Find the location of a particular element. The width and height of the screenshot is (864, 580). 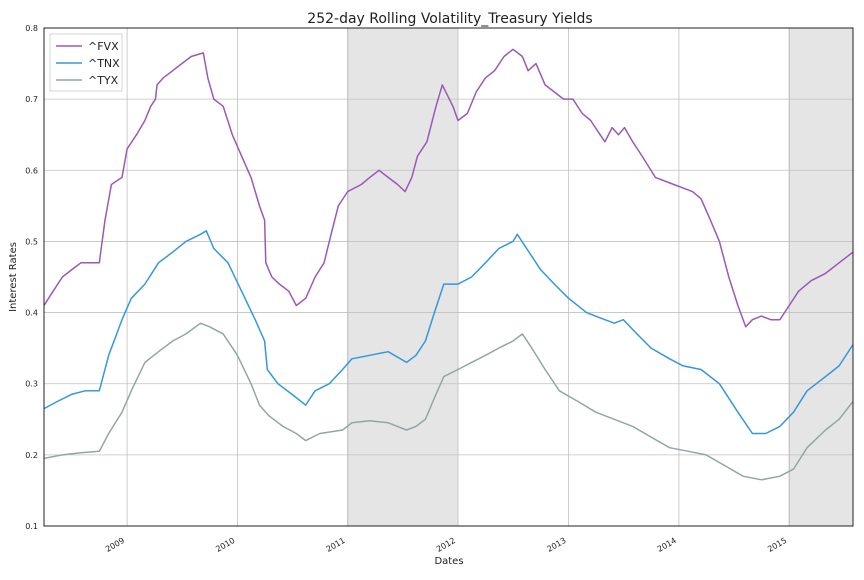

x-axis-ticks: 2009 2010 2011 2012 2013 2014 2015 is located at coordinates (446, 545).